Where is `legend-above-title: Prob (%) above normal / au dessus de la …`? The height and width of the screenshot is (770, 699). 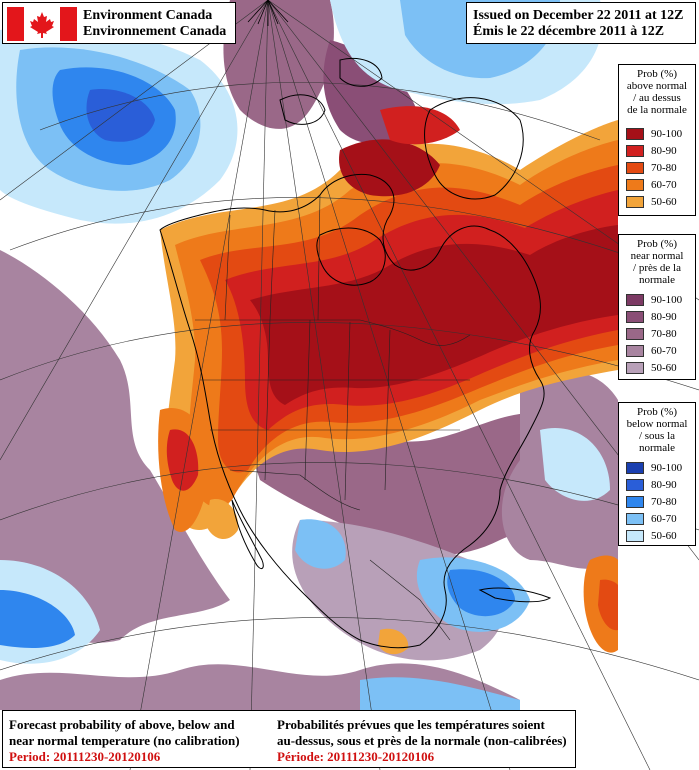 legend-above-title: Prob (%) above normal / au dessus de la … is located at coordinates (657, 91).